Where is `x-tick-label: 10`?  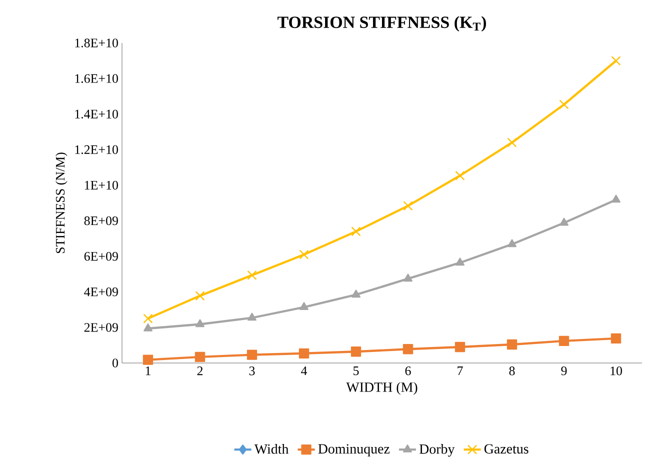 x-tick-label: 10 is located at coordinates (616, 371).